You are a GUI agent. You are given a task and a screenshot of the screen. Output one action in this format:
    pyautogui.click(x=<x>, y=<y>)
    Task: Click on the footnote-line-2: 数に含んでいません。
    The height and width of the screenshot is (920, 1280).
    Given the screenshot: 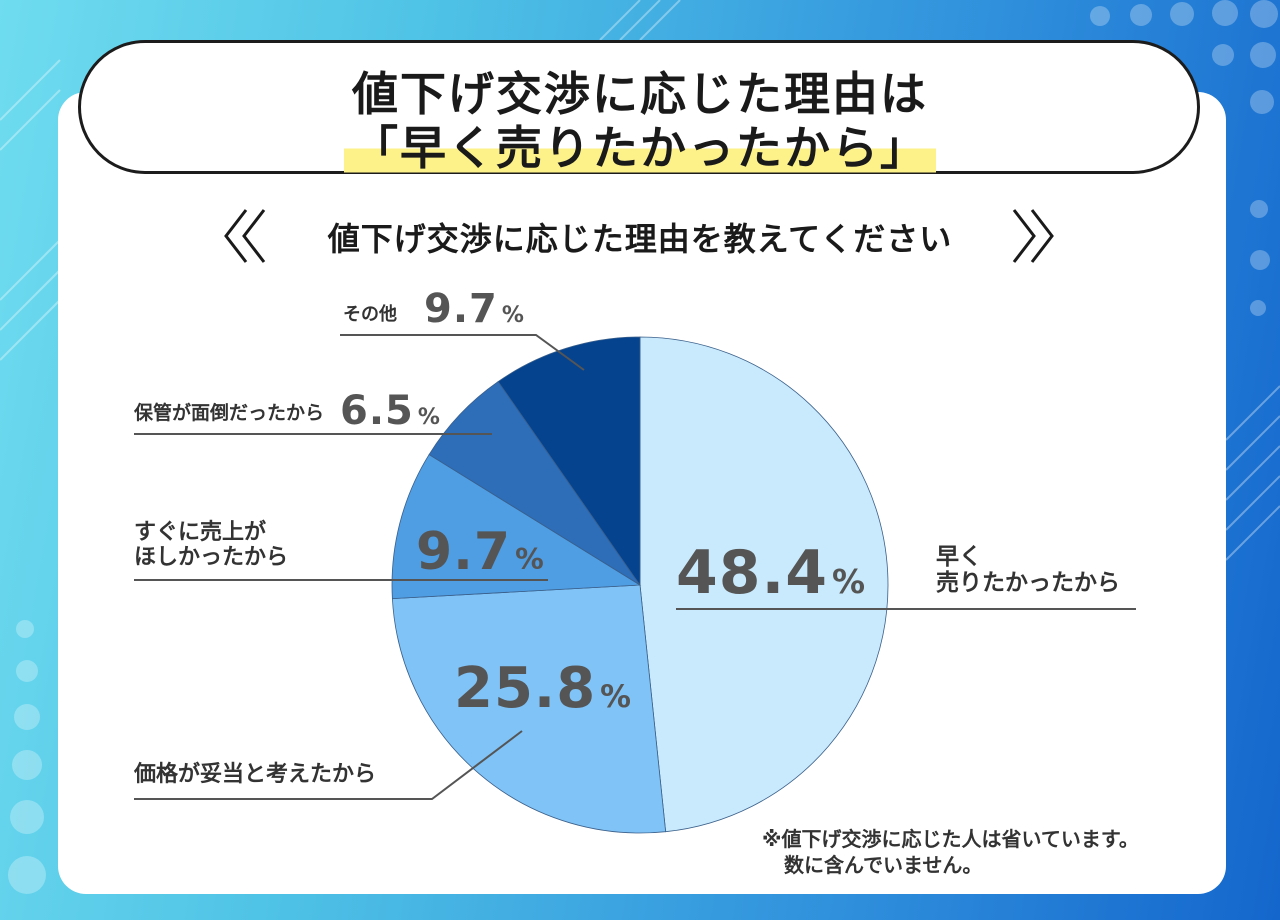 What is the action you would take?
    pyautogui.click(x=883, y=865)
    